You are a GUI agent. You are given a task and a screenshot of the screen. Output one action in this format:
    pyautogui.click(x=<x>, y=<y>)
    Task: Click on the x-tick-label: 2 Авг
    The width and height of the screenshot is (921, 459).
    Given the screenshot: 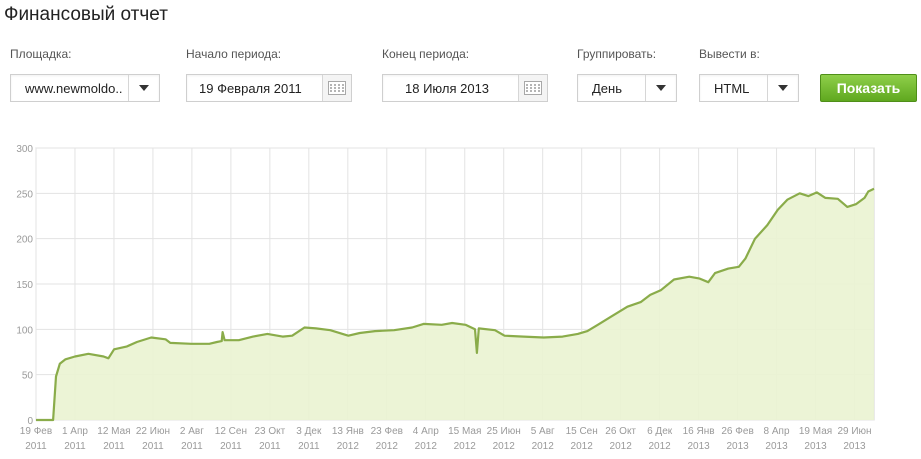 What is the action you would take?
    pyautogui.click(x=192, y=431)
    